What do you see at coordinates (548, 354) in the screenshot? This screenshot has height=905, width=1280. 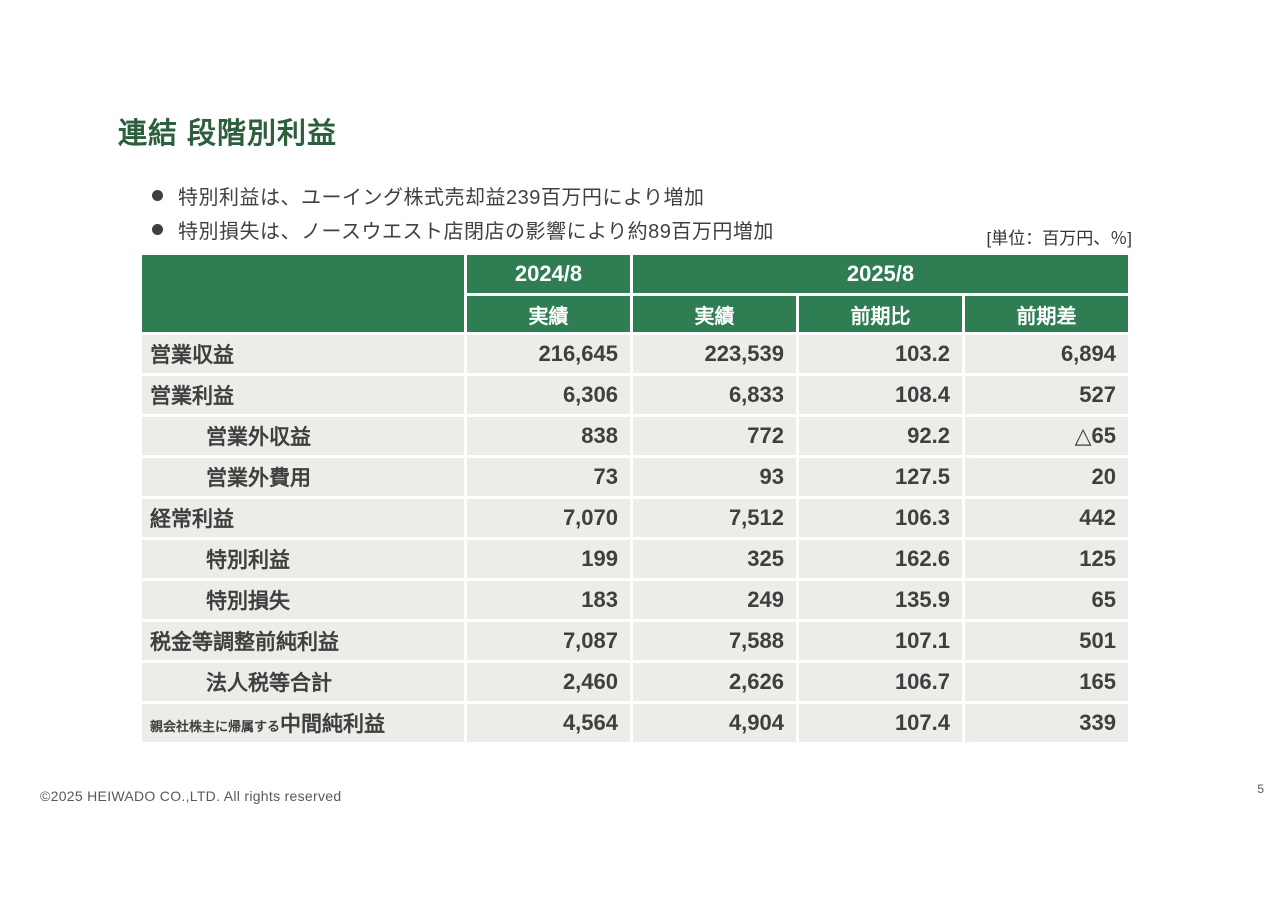 I see `cell-2024-actual: 216,645` at bounding box center [548, 354].